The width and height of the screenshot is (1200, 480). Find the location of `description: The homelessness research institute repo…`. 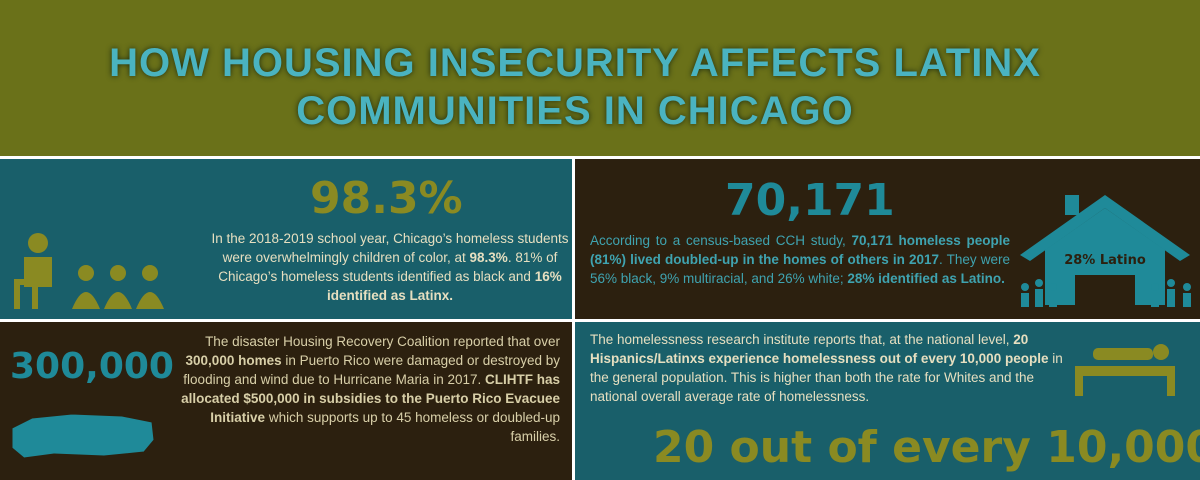

description: The homelessness research institute repo… is located at coordinates (835, 368).